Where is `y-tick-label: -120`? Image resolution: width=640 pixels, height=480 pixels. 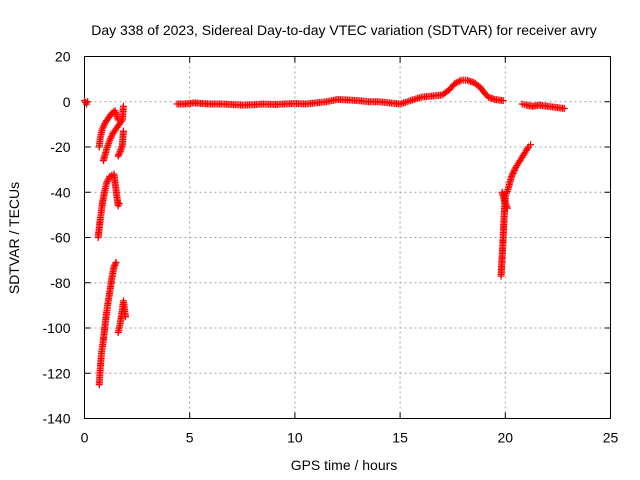
y-tick-label: -120 is located at coordinates (56, 373).